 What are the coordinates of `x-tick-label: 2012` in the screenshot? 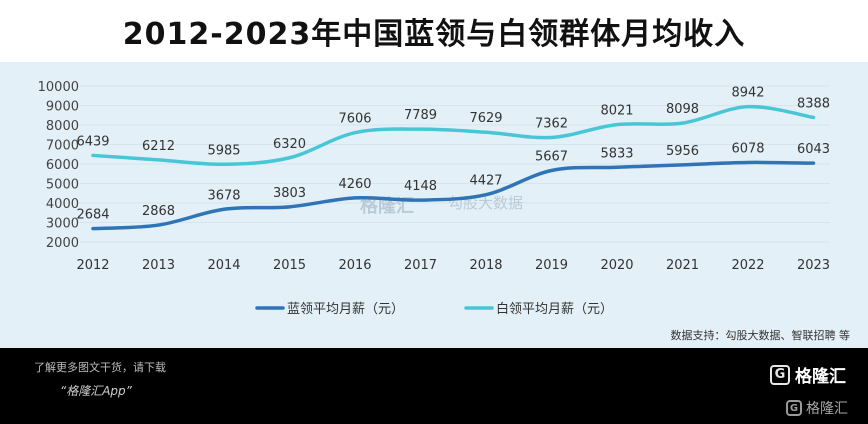 It's located at (92, 265).